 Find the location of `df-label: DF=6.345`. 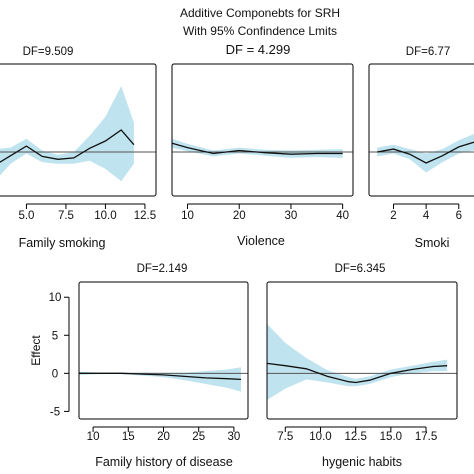

df-label: DF=6.345 is located at coordinates (360, 269).